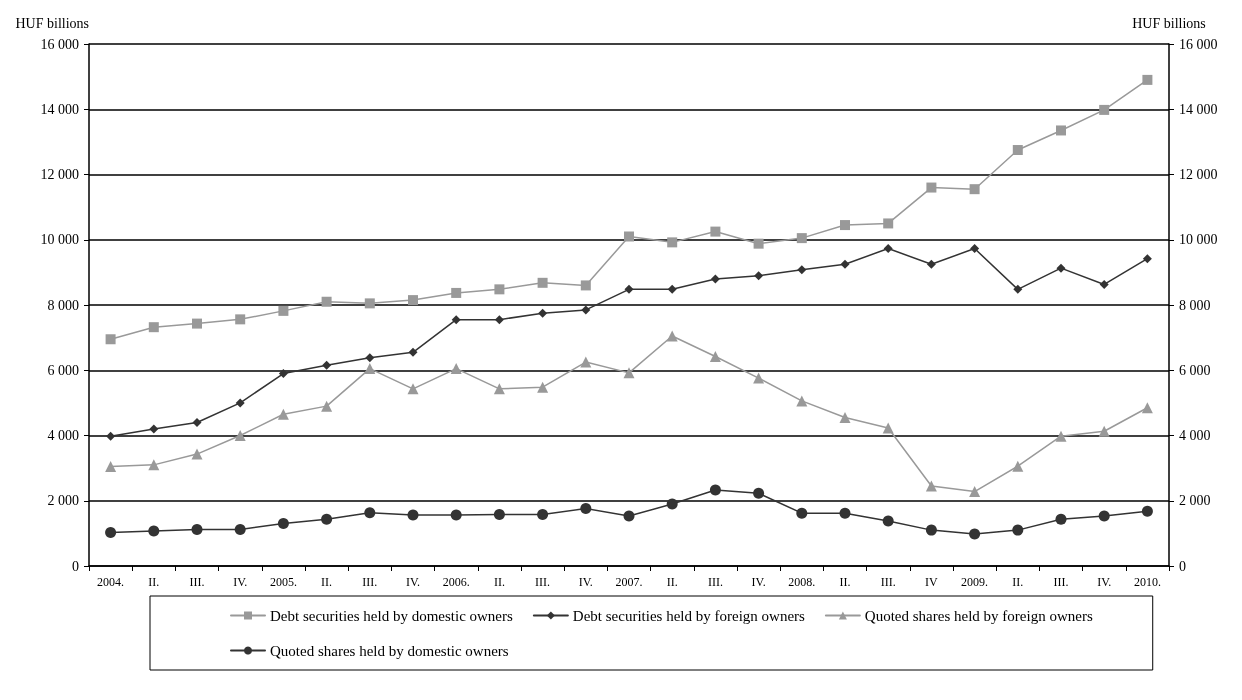 This screenshot has height=700, width=1242. I want to click on y2-tick-label: 4 000, so click(1195, 435).